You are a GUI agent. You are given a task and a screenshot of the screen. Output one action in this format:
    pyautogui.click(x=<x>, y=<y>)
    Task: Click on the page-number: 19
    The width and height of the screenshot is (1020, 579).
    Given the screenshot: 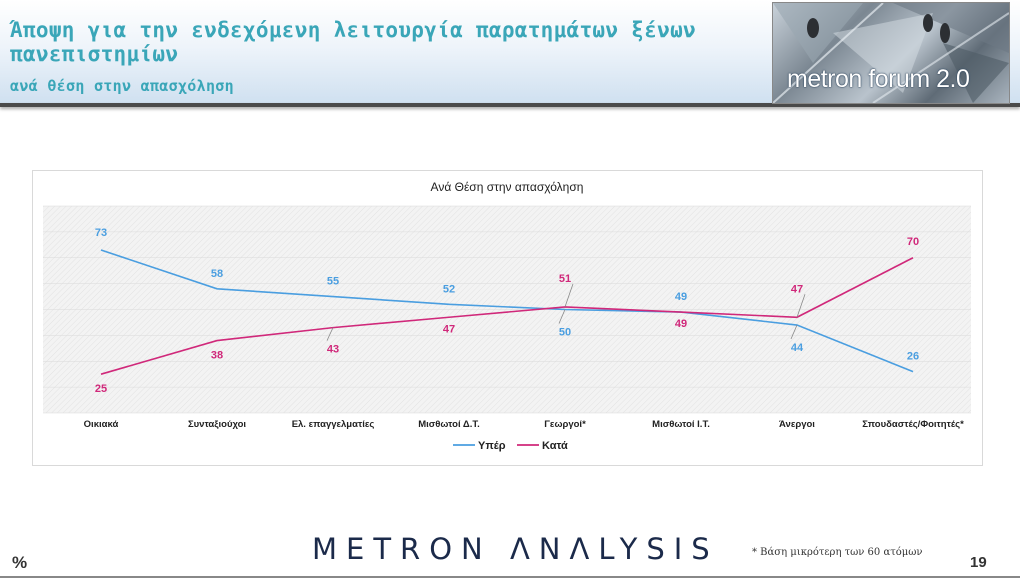 What is the action you would take?
    pyautogui.click(x=978, y=562)
    